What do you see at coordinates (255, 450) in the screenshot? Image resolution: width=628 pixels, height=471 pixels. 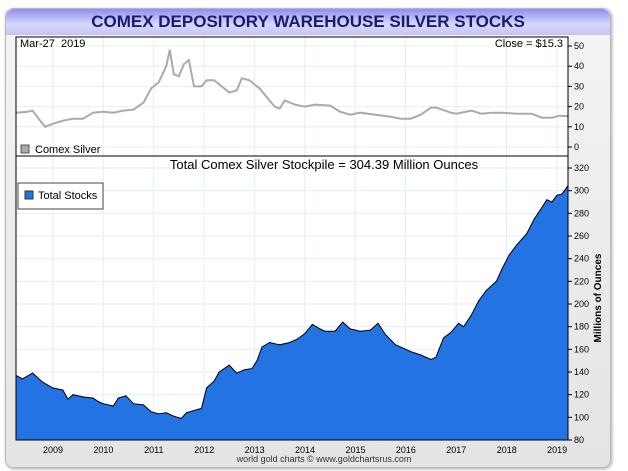 I see `x-tick-label: 2013` at bounding box center [255, 450].